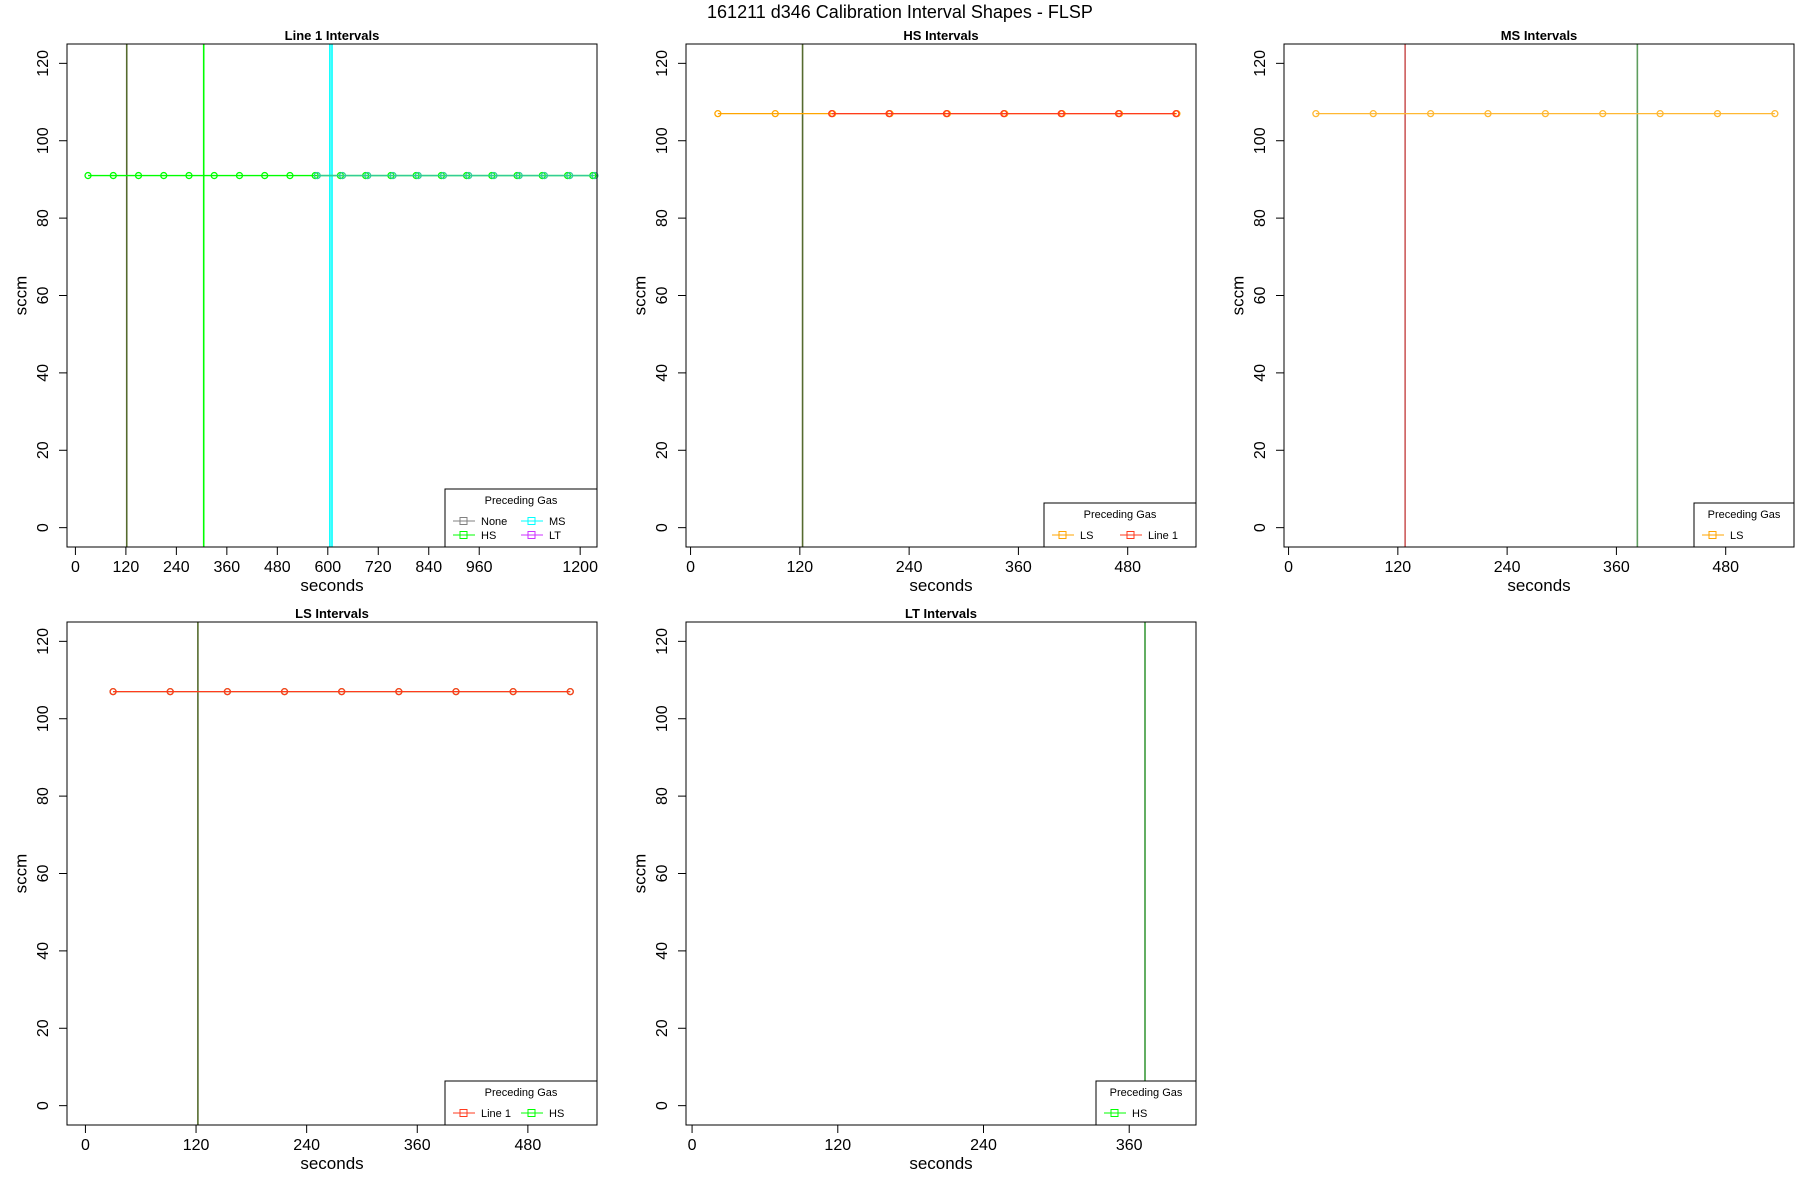  Describe the element at coordinates (479, 567) in the screenshot. I see `x-tick-label: 960` at that location.